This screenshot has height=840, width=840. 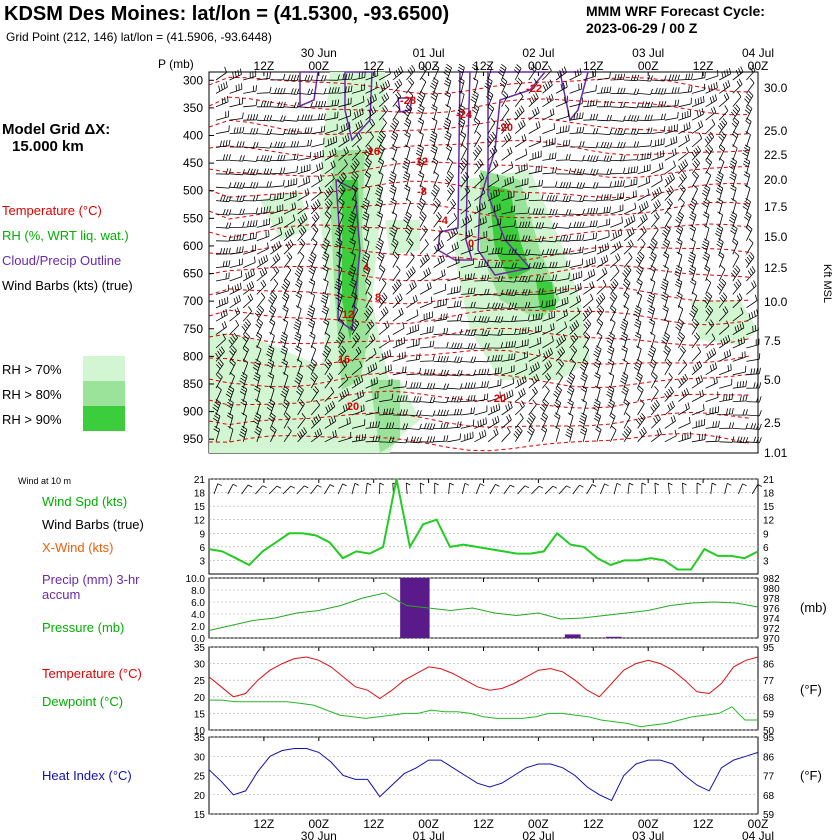 I want to click on altitude-tick-label: 5.0, so click(x=772, y=380).